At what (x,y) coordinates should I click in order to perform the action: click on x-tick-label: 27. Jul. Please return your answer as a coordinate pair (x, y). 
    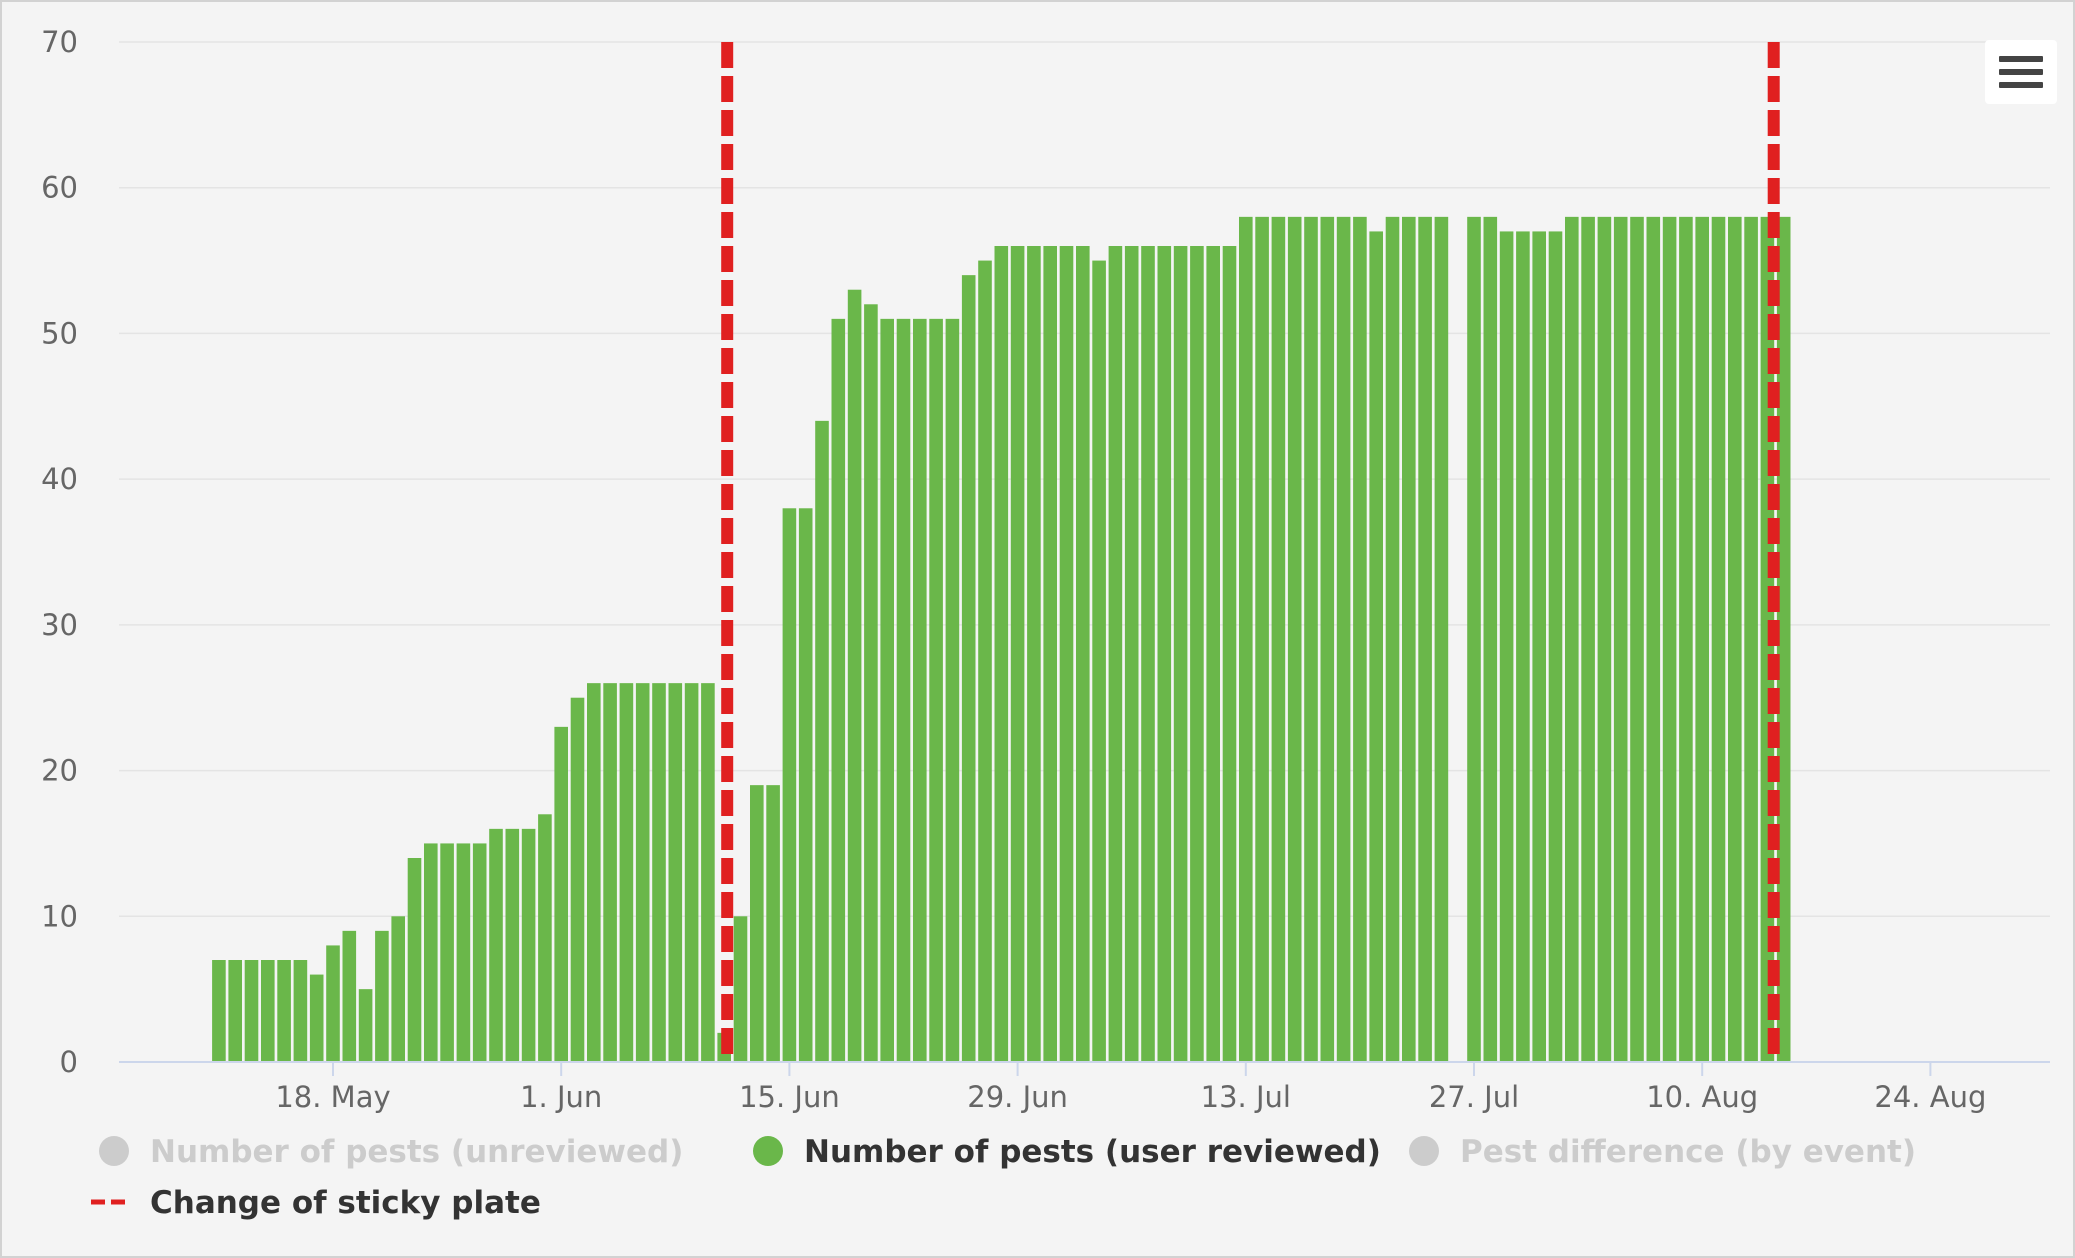
    Looking at the image, I should click on (1474, 1097).